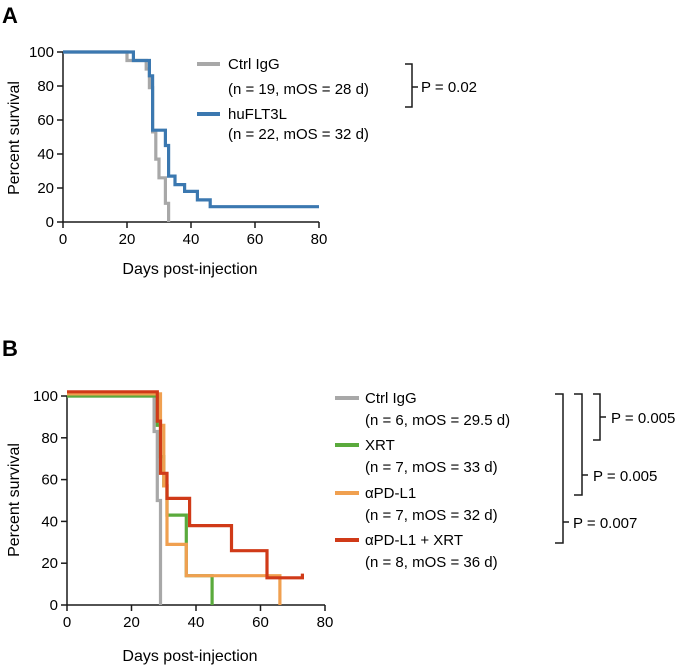 Image resolution: width=689 pixels, height=665 pixels. Describe the element at coordinates (254, 64) in the screenshot. I see `legend-label-ctrl-igg: Ctrl IgG` at that location.